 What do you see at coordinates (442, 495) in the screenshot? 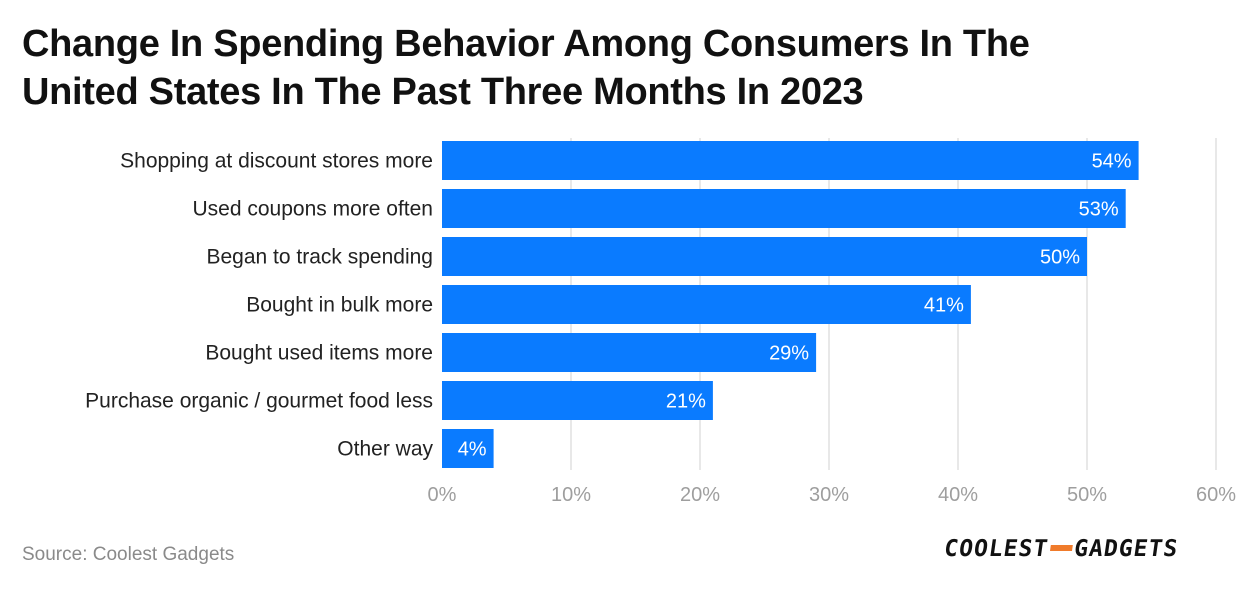
I see `x-tick-label: 0%` at bounding box center [442, 495].